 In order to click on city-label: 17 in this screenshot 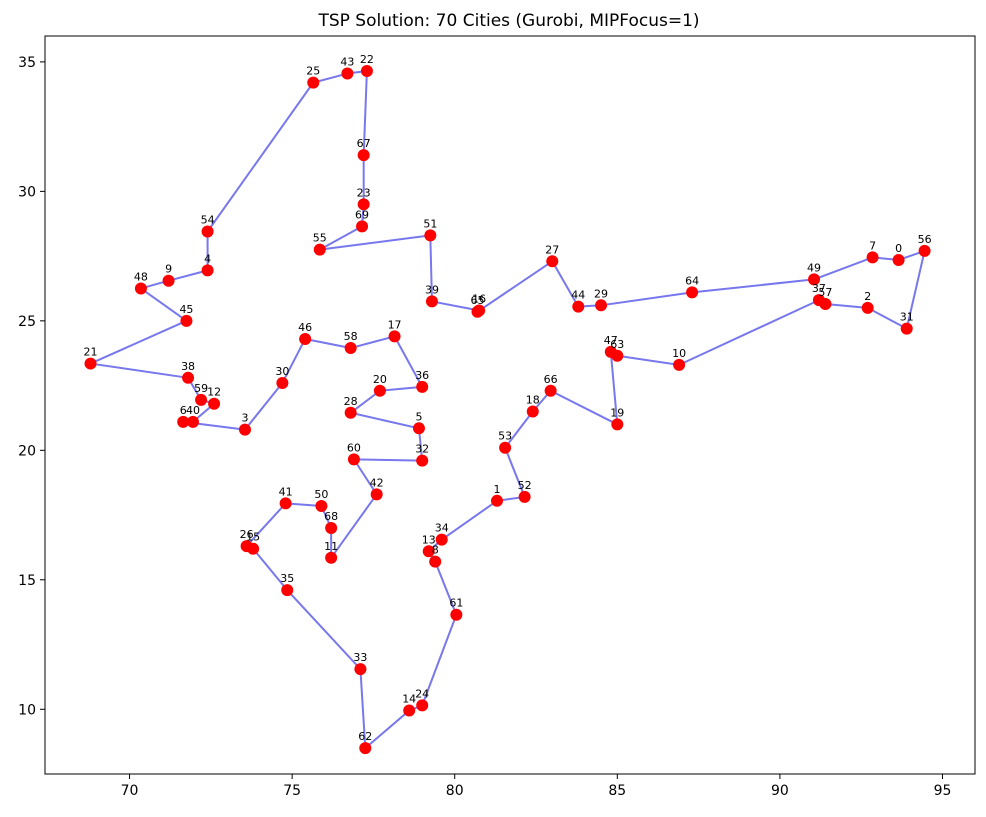, I will do `click(395, 324)`.